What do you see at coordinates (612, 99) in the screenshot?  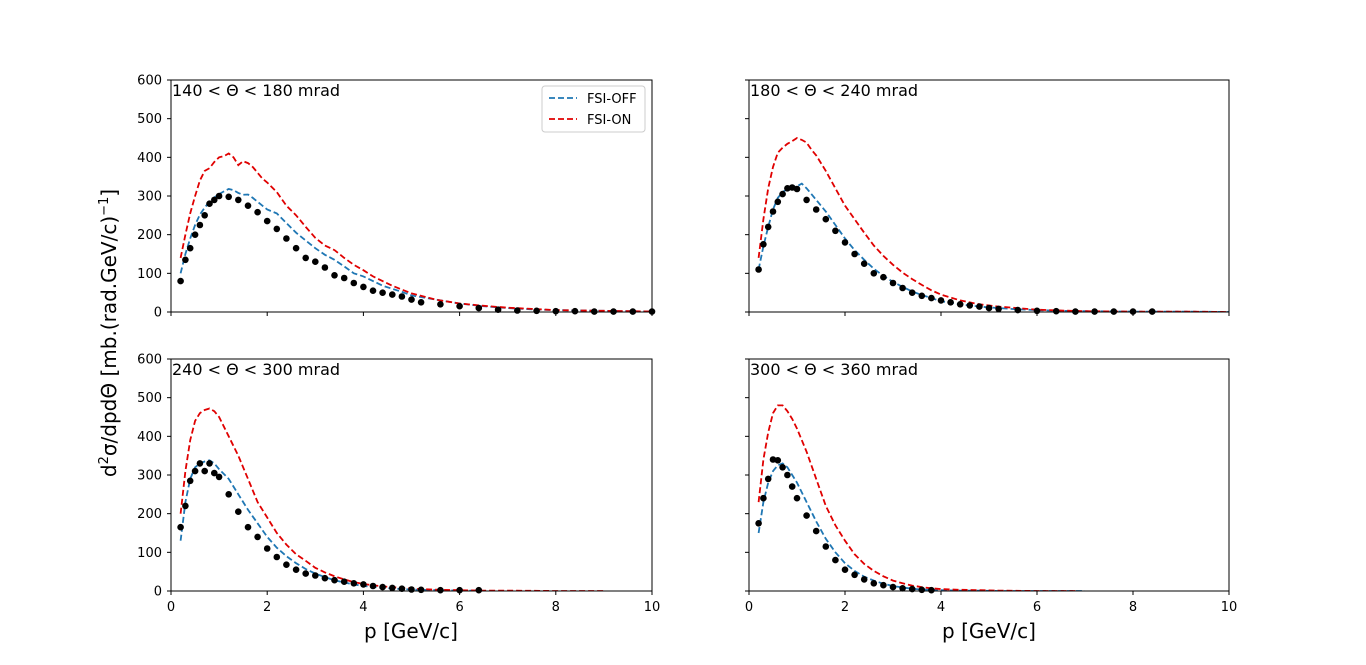 I see `legend-label-fsi-off: FSI-OFF` at bounding box center [612, 99].